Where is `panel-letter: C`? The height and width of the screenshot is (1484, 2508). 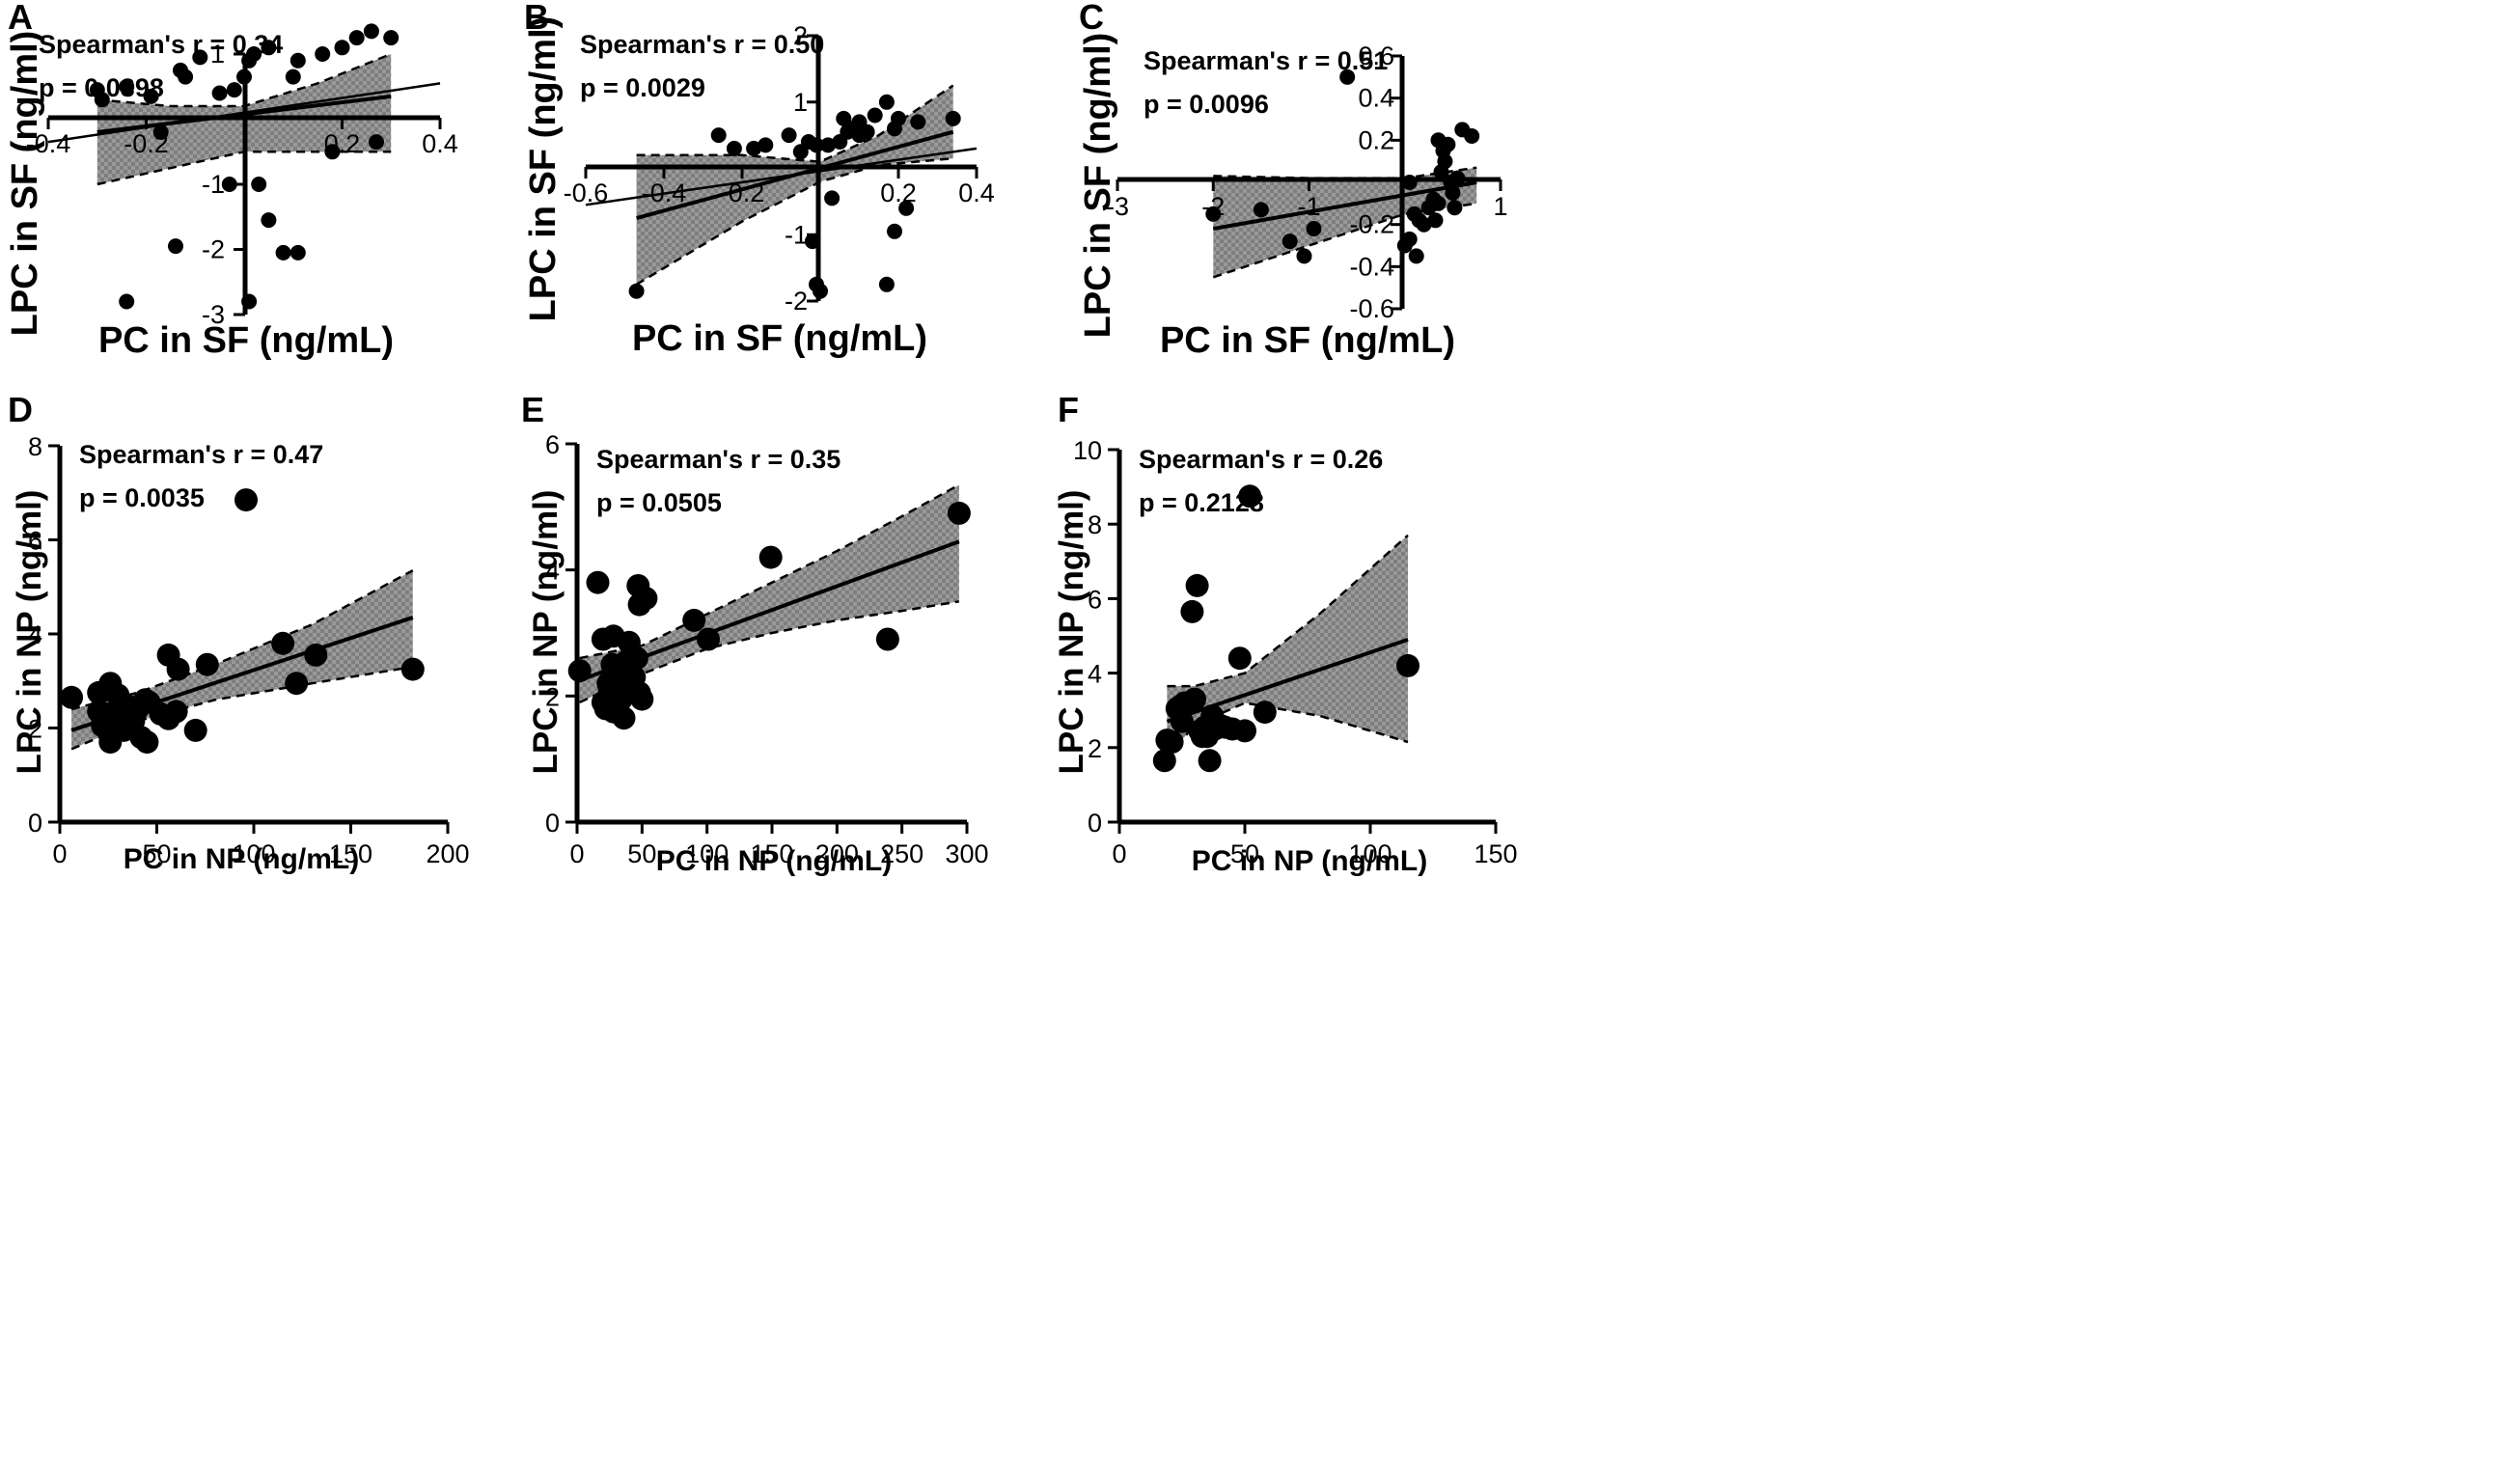 panel-letter: C is located at coordinates (1091, 18).